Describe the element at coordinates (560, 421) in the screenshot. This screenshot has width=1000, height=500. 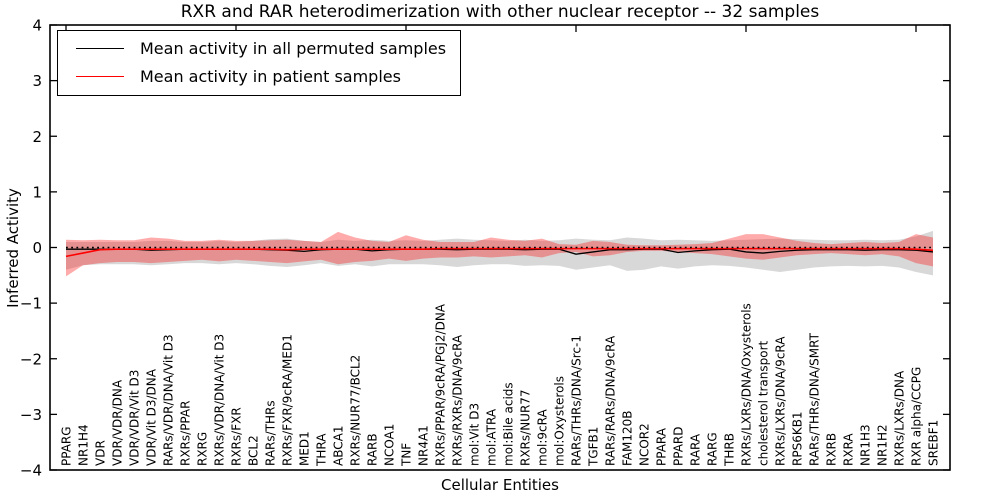
I see `x-category-label: mol:Oxysterols` at that location.